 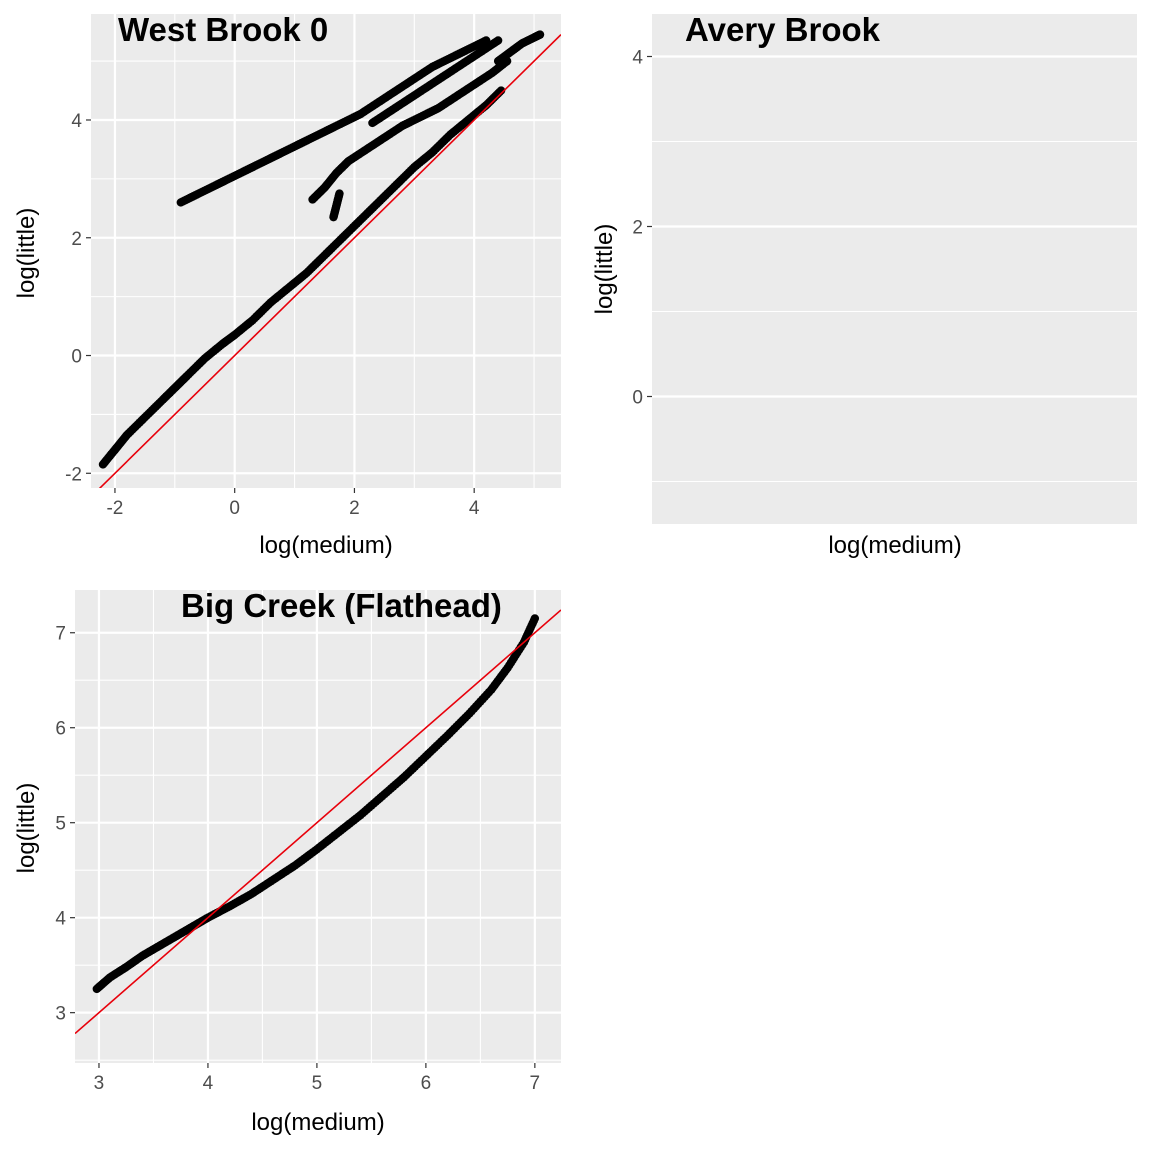 I want to click on y-tick-label: 3, so click(x=60, y=1014).